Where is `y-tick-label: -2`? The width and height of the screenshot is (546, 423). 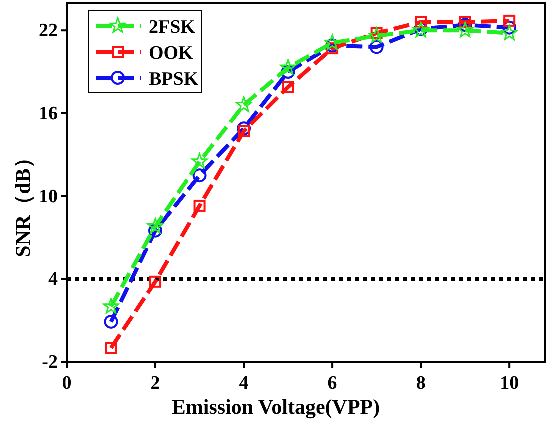
y-tick-label: -2 is located at coordinates (50, 362).